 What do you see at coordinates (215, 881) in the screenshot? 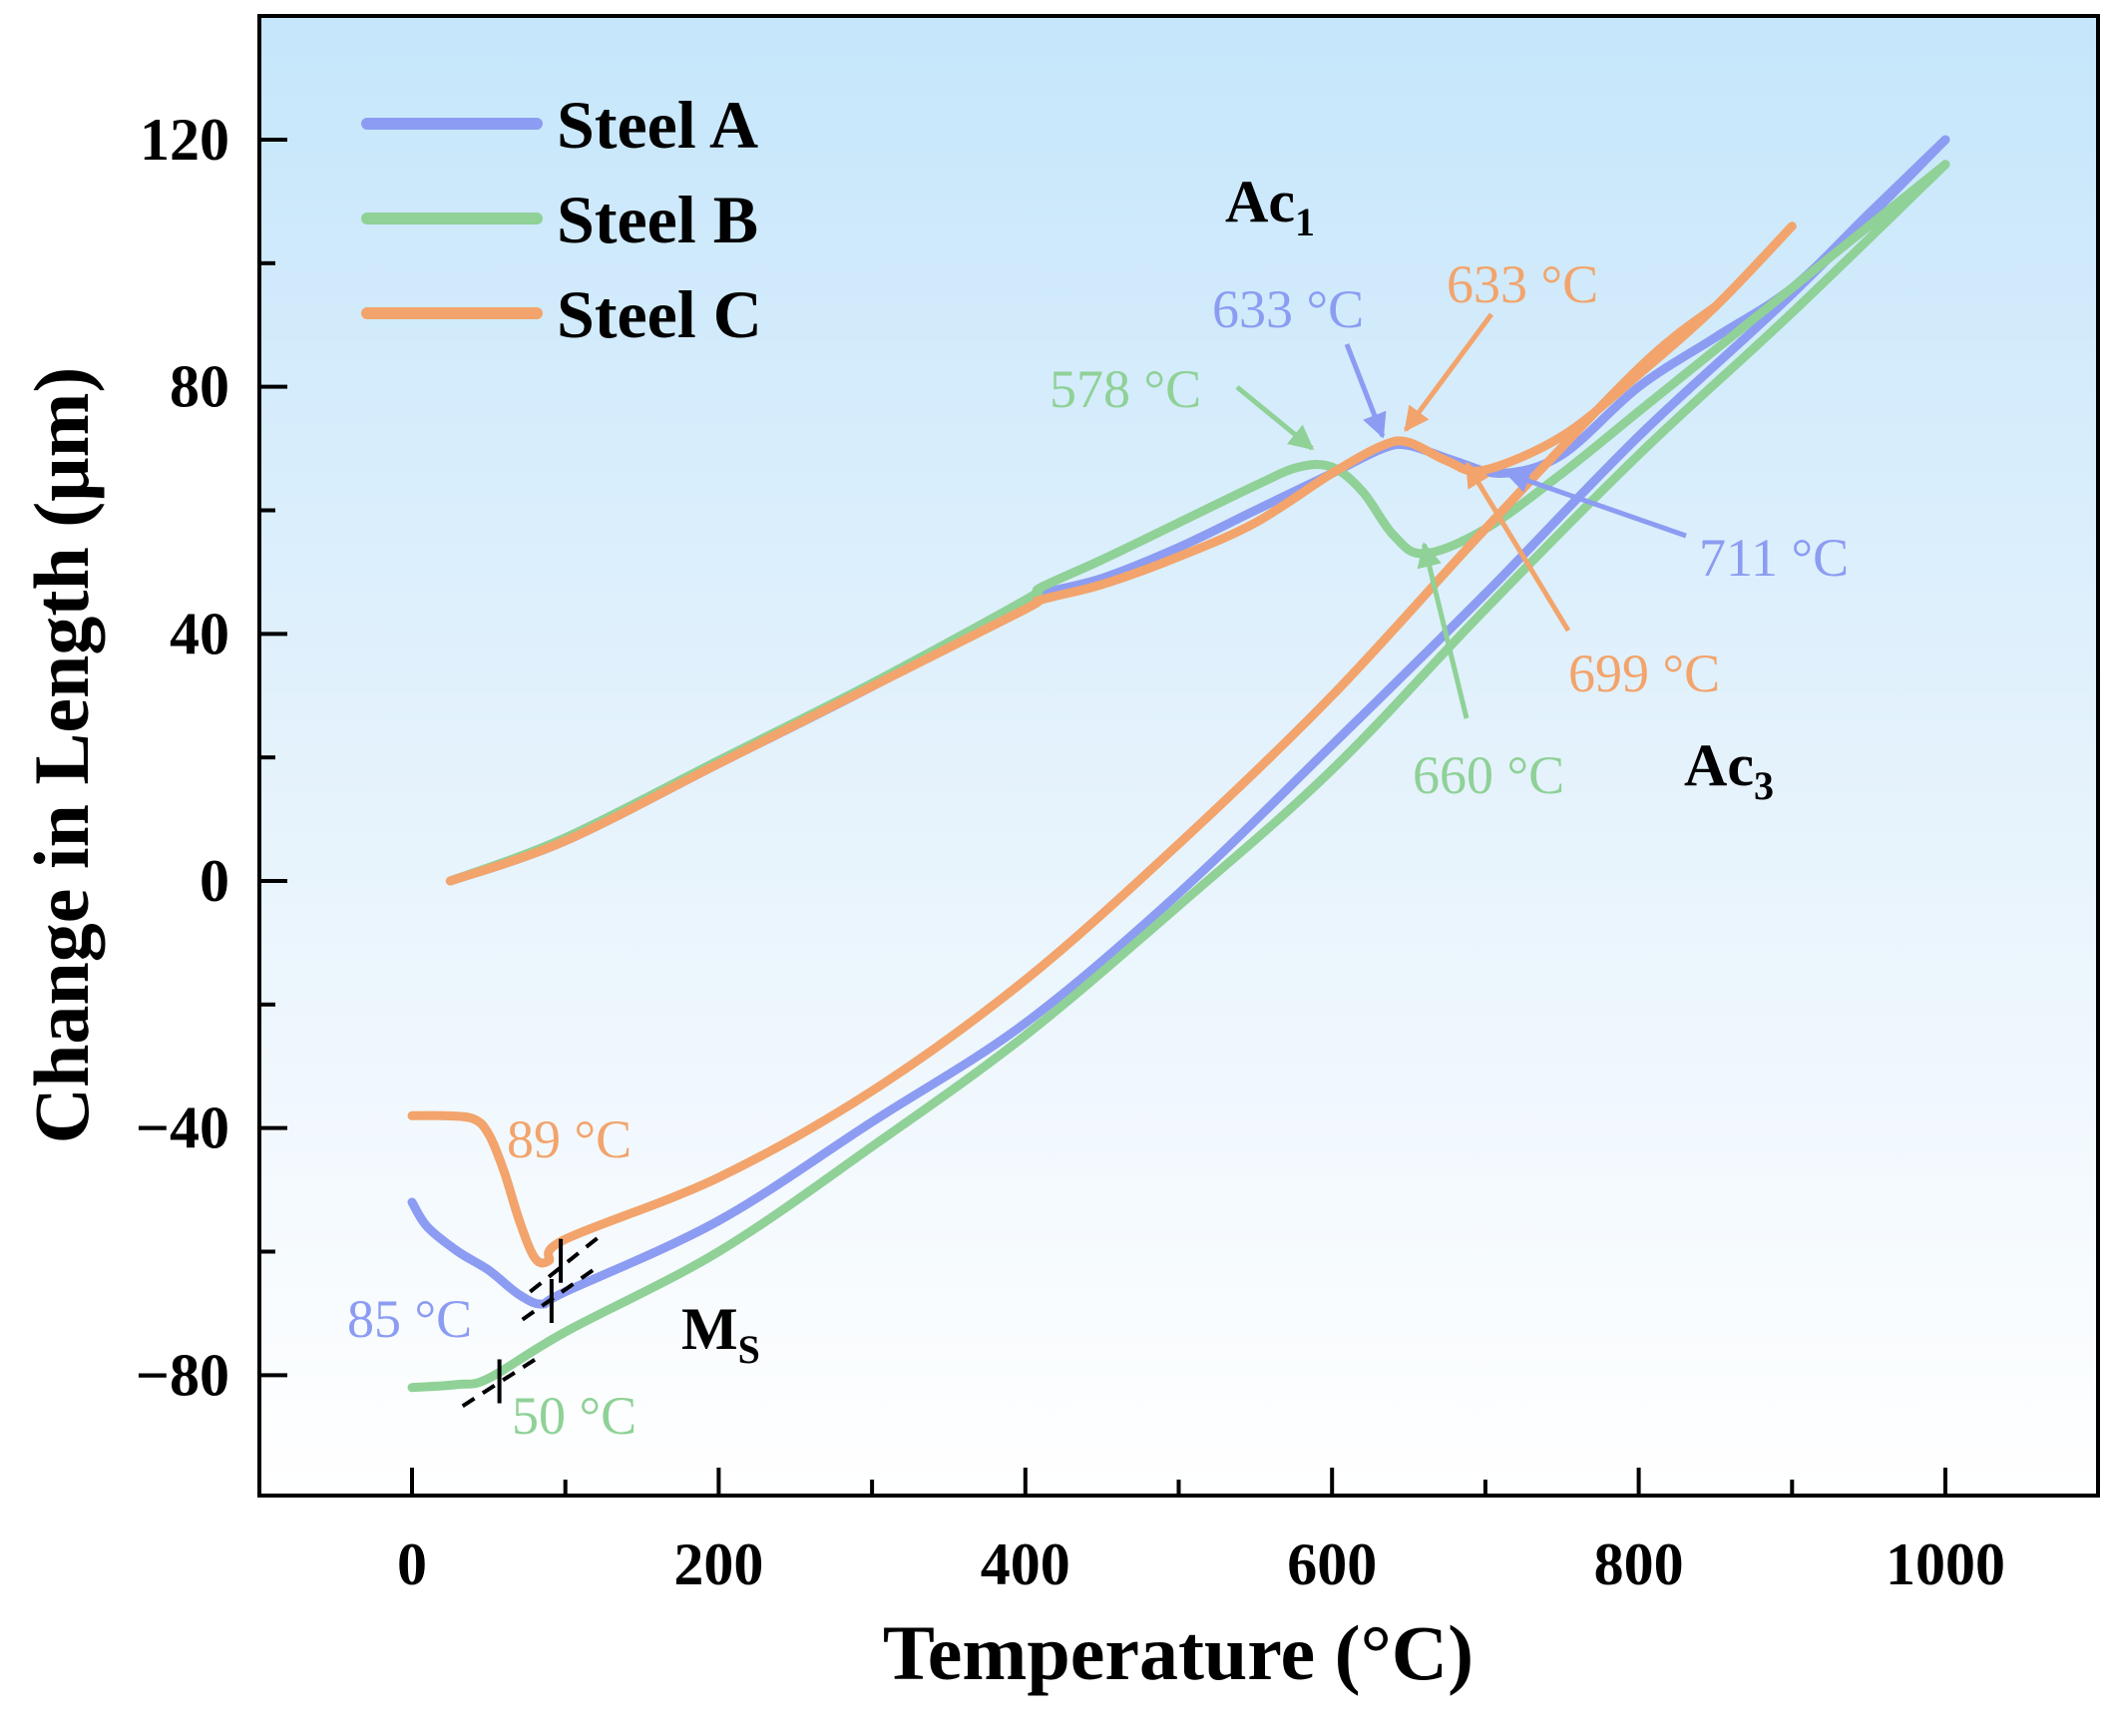
I see `y-tick-label: 0` at bounding box center [215, 881].